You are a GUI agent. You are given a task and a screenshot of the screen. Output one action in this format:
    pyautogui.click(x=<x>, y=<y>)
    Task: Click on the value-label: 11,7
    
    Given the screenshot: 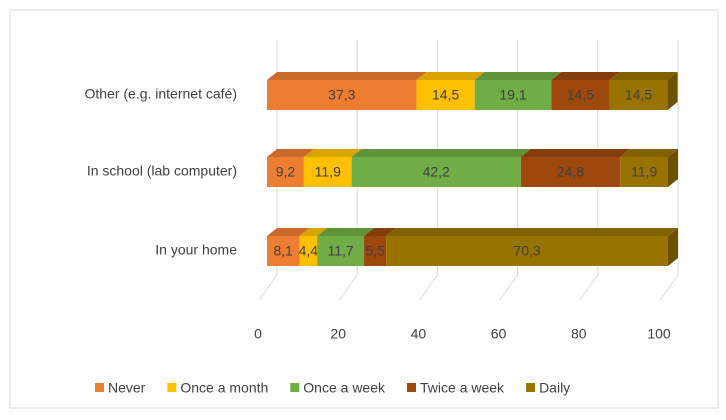 What is the action you would take?
    pyautogui.click(x=340, y=251)
    